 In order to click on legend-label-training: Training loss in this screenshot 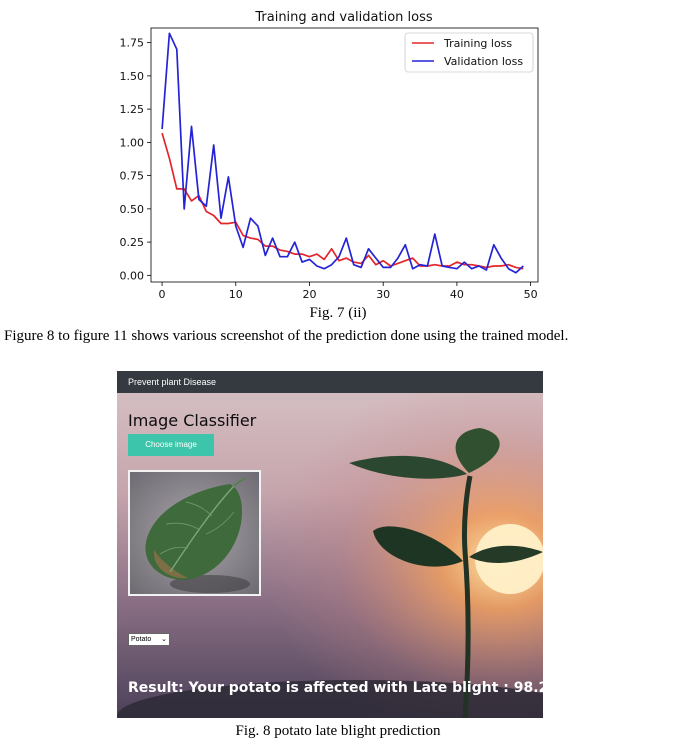, I will do `click(477, 43)`.